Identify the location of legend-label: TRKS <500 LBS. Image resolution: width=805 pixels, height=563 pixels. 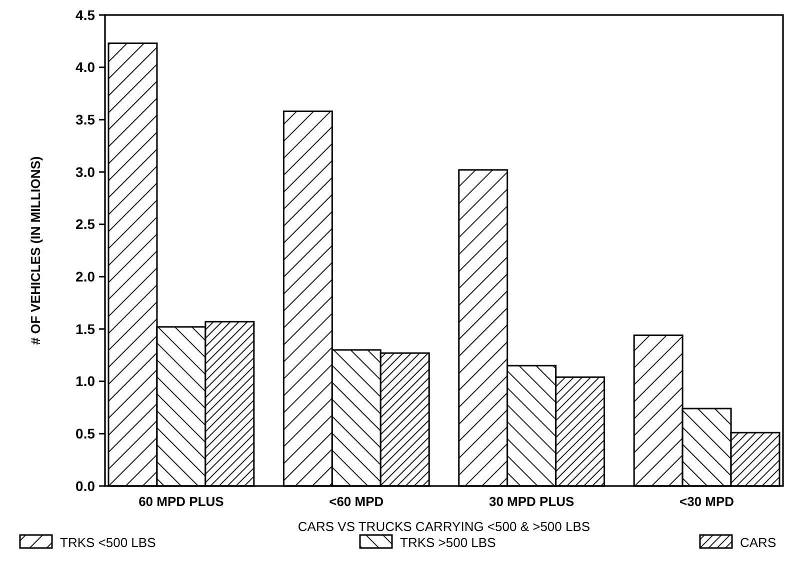
(108, 542).